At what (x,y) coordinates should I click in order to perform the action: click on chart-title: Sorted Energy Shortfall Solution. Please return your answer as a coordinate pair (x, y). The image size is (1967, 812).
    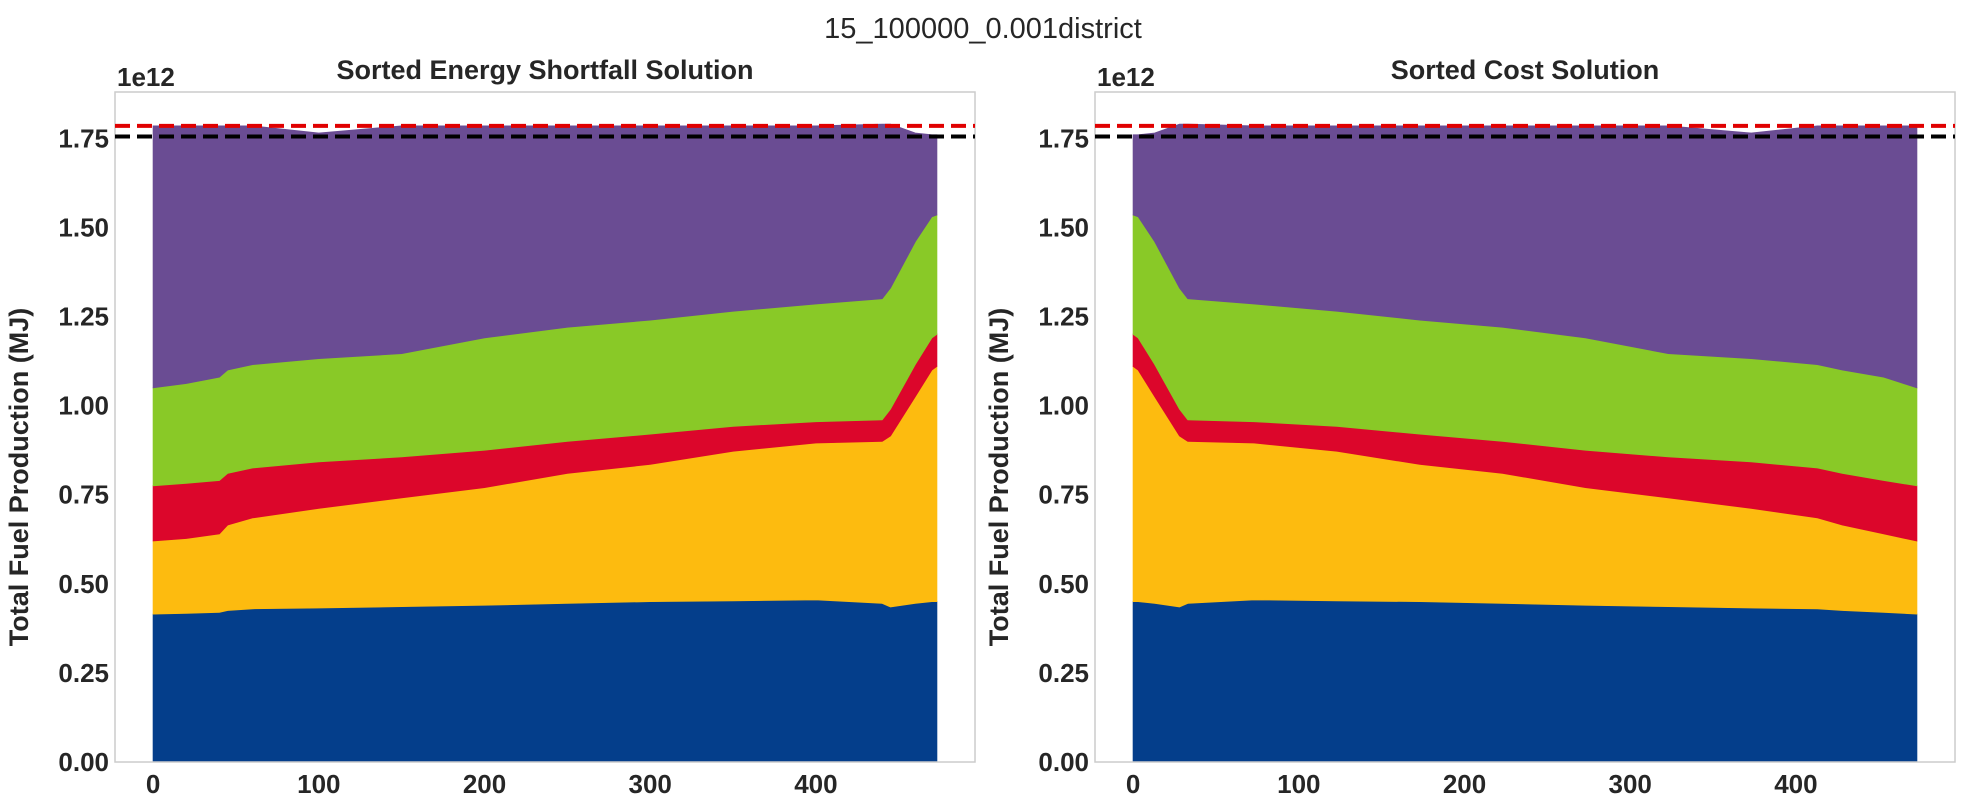
    Looking at the image, I should click on (544, 70).